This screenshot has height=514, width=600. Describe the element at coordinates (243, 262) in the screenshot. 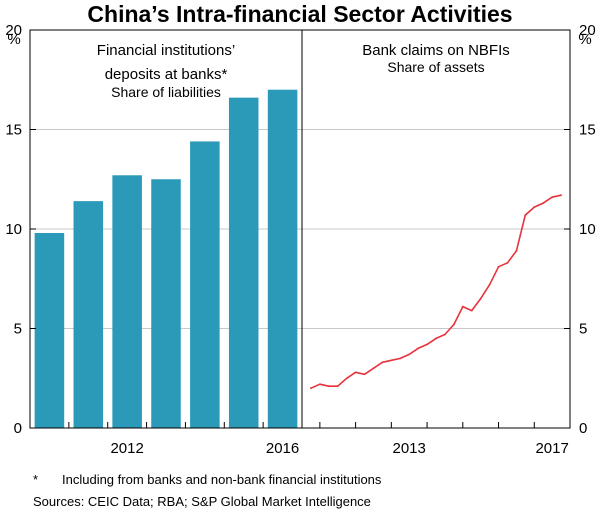

I see `bar-2015` at that location.